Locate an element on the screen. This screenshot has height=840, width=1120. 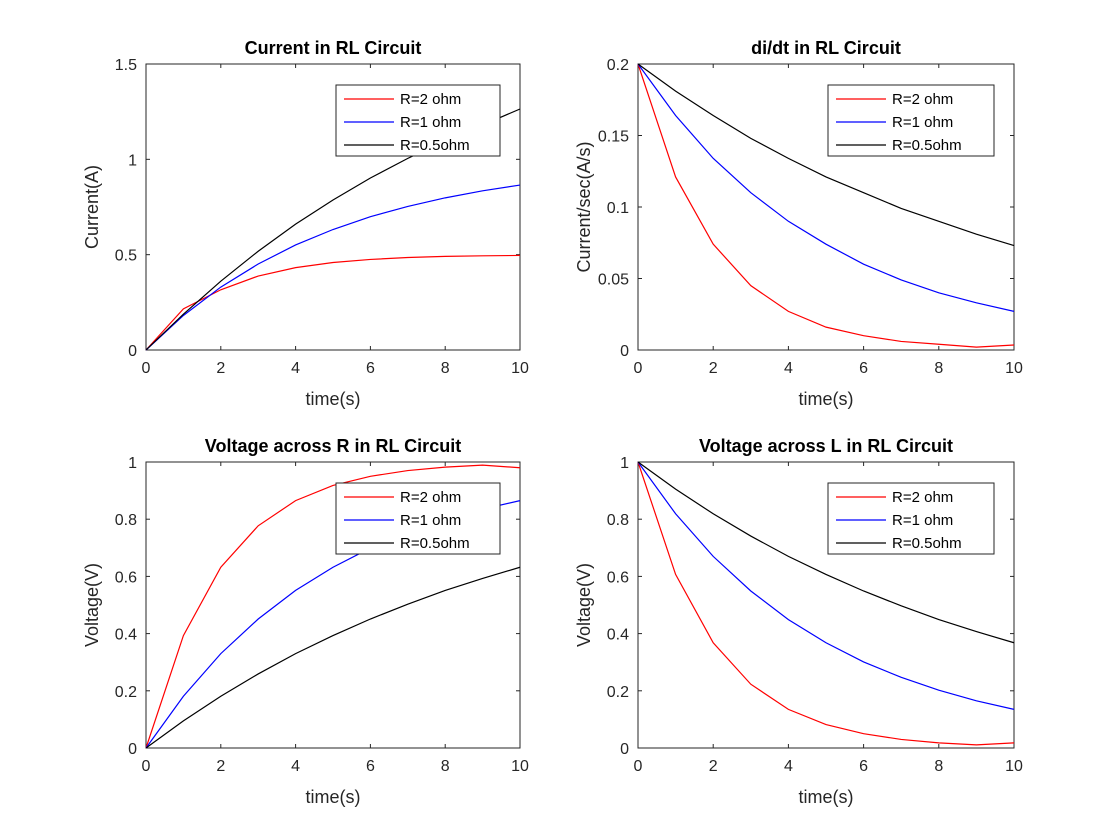
y-tick-label: 0.1 is located at coordinates (618, 208).